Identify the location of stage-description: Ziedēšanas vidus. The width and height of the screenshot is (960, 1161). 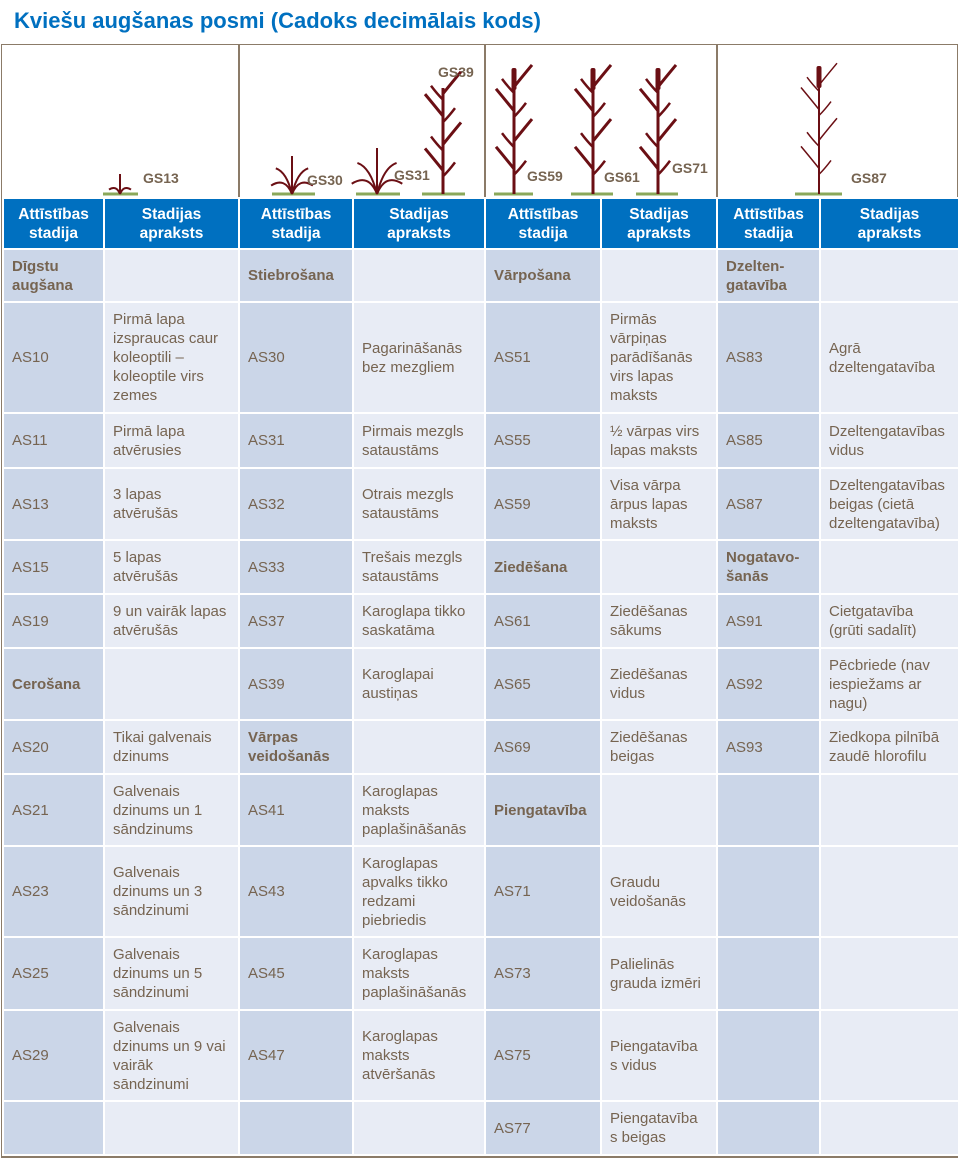
(659, 684).